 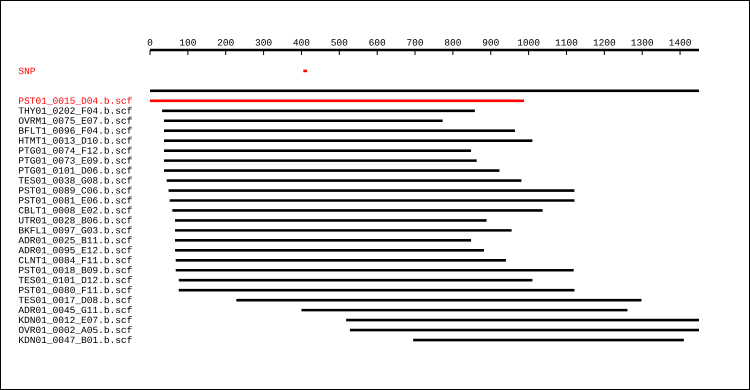 What do you see at coordinates (75, 110) in the screenshot?
I see `y-tick-label: THY01_0202_F04.b.scf` at bounding box center [75, 110].